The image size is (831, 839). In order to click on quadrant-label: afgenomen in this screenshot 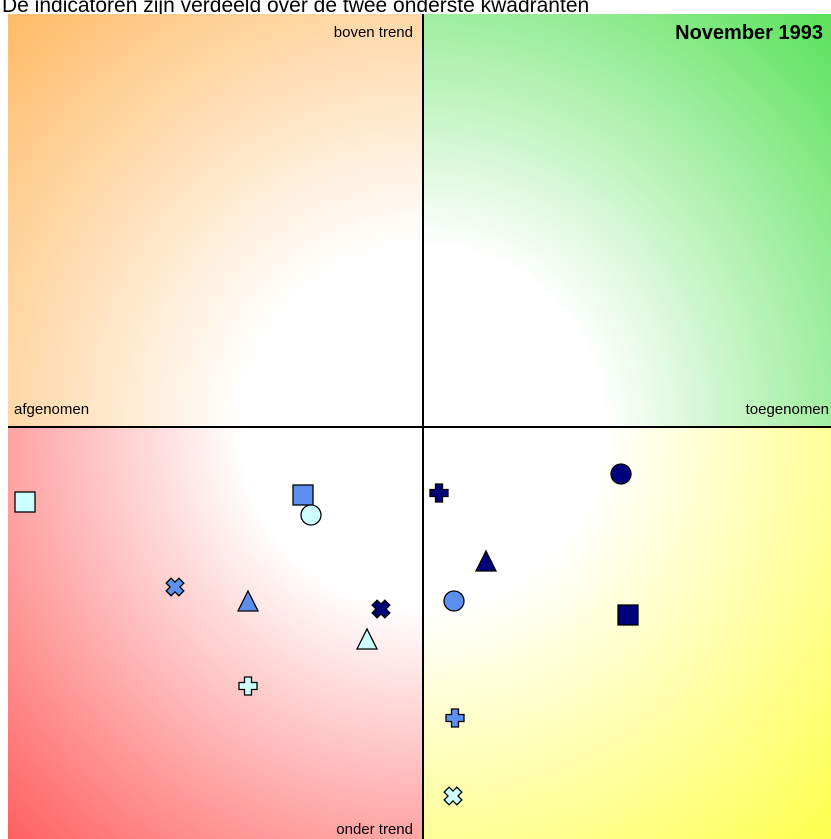, I will do `click(51, 409)`.